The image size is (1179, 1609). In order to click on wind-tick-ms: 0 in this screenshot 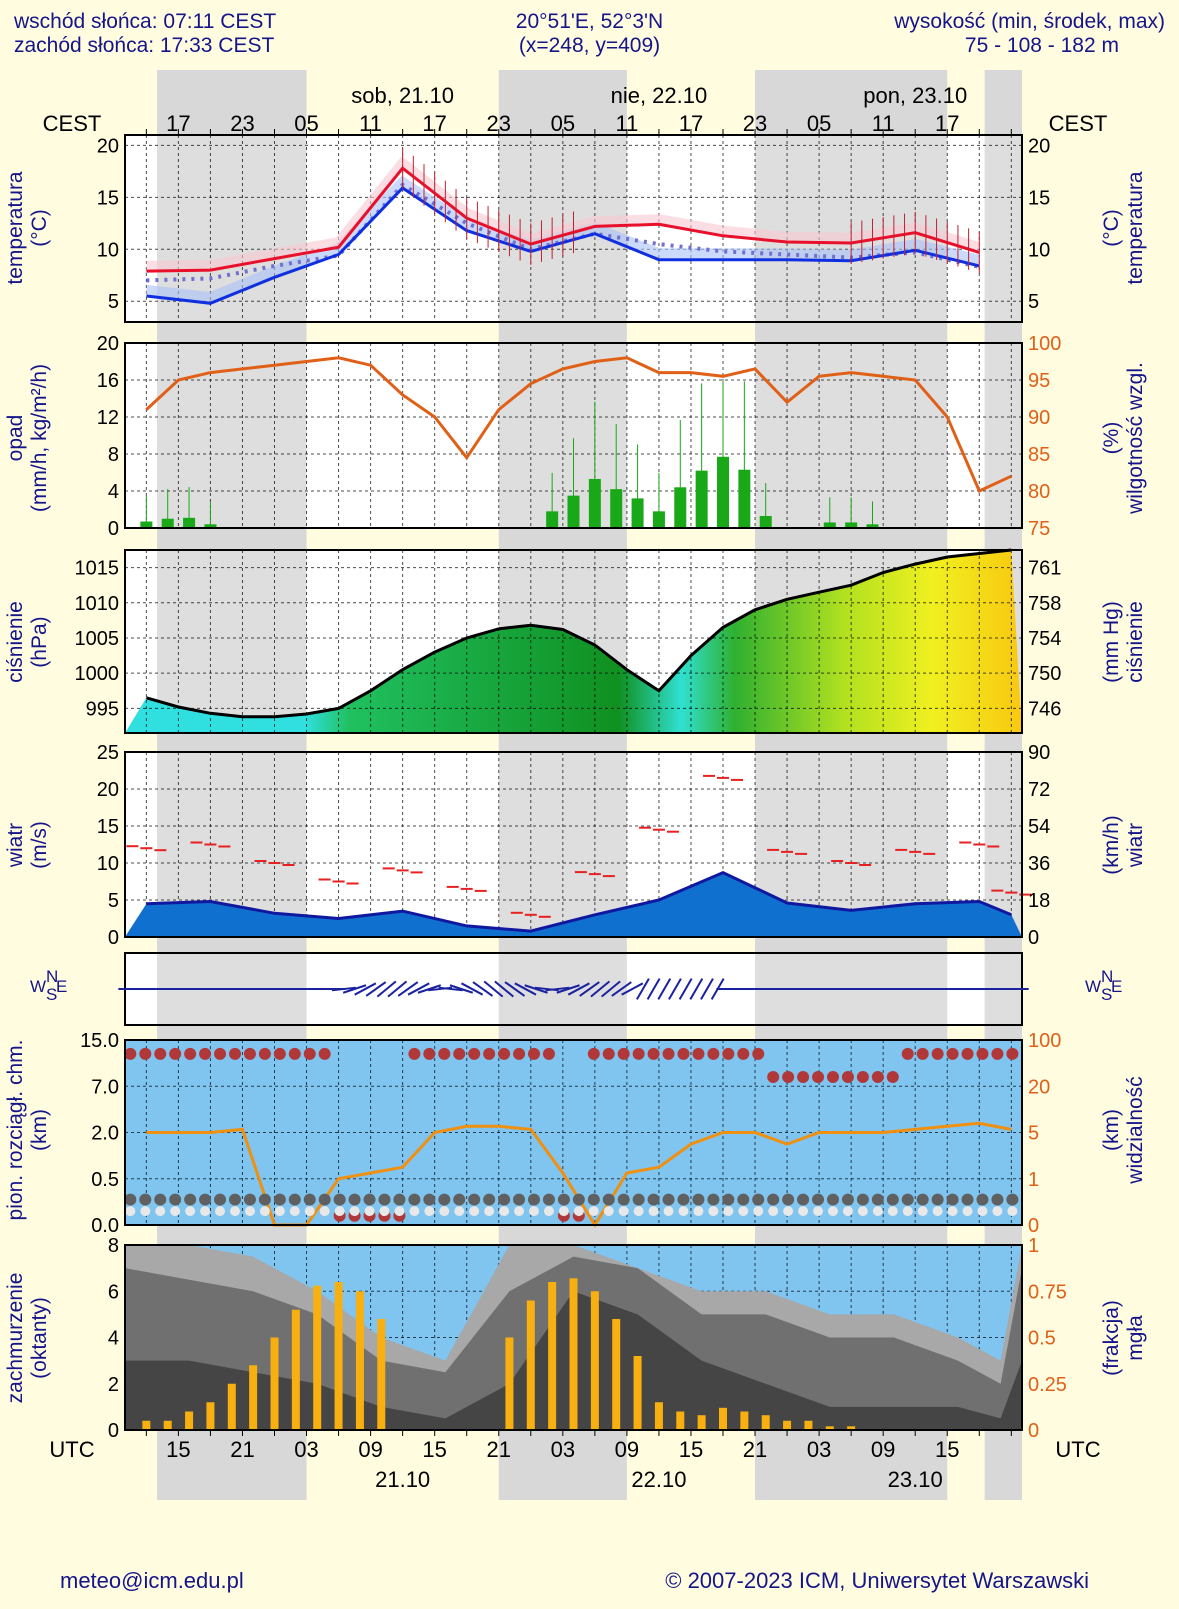, I will do `click(113, 938)`.